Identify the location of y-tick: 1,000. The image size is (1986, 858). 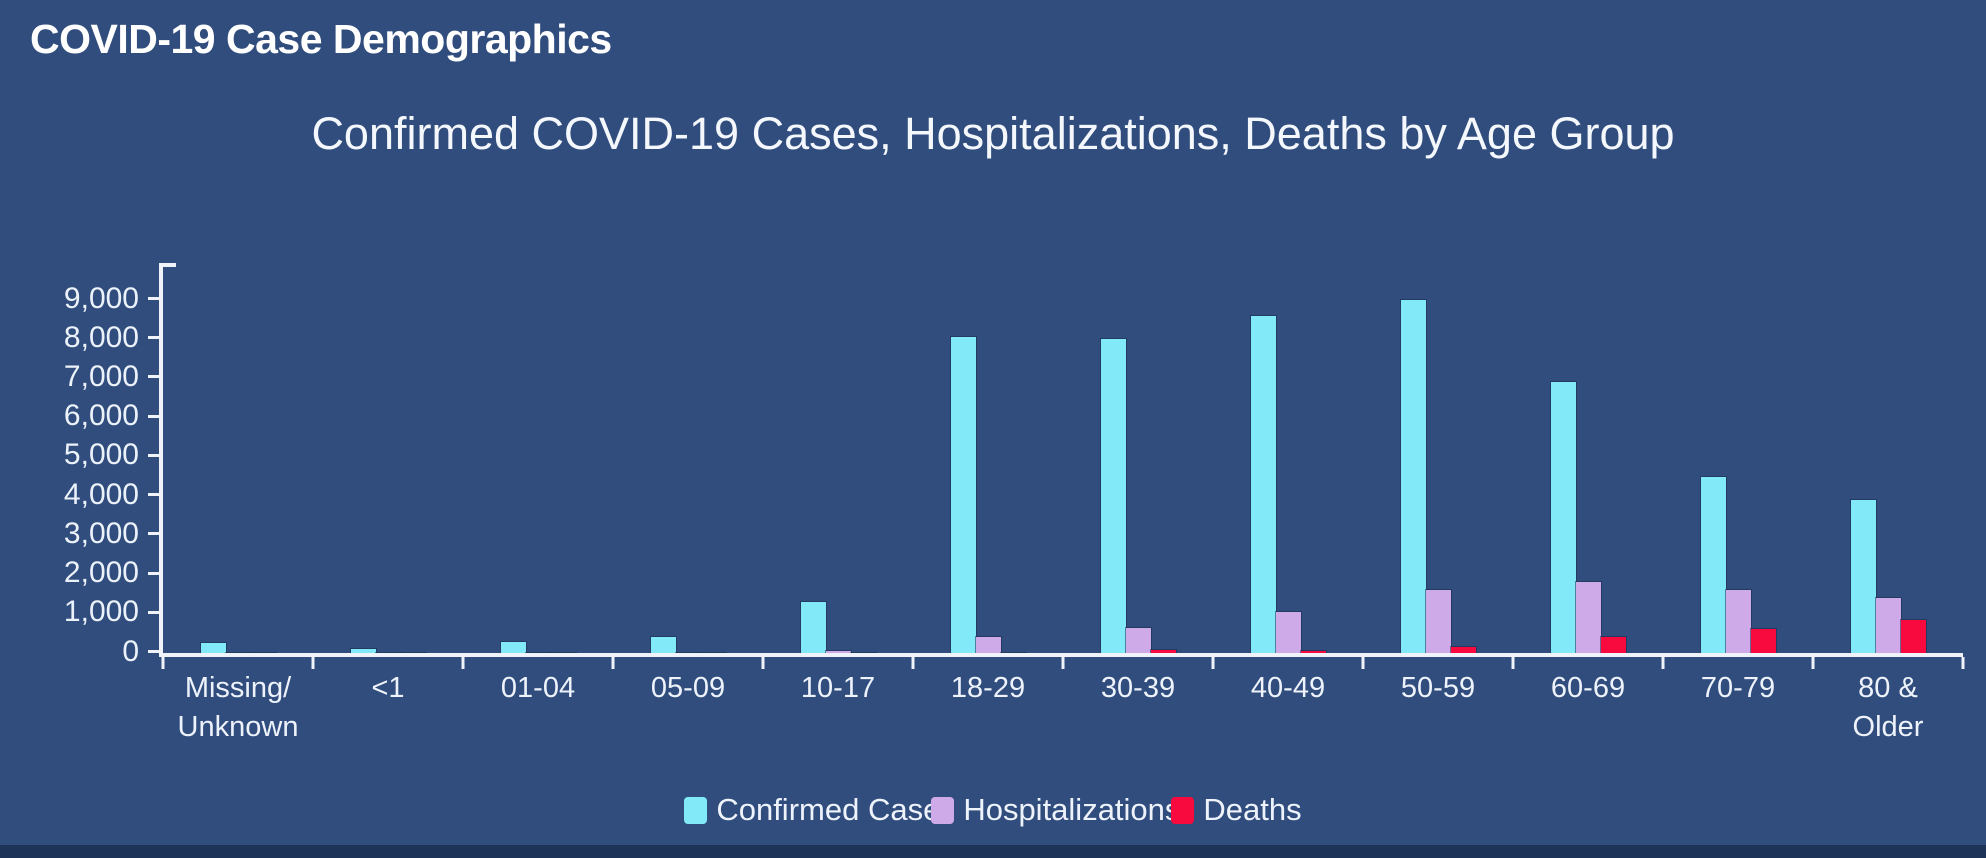
(113, 611).